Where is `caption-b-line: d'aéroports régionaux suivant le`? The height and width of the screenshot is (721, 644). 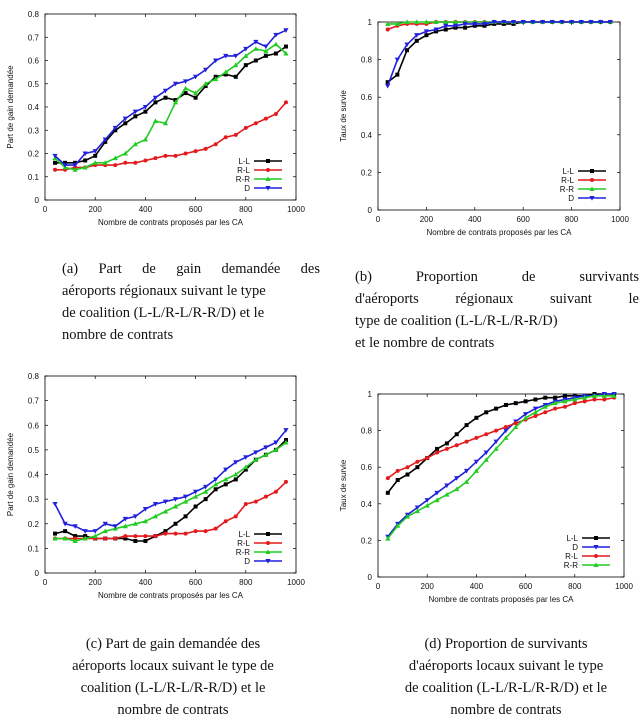 caption-b-line: d'aéroports régionaux suivant le is located at coordinates (497, 299).